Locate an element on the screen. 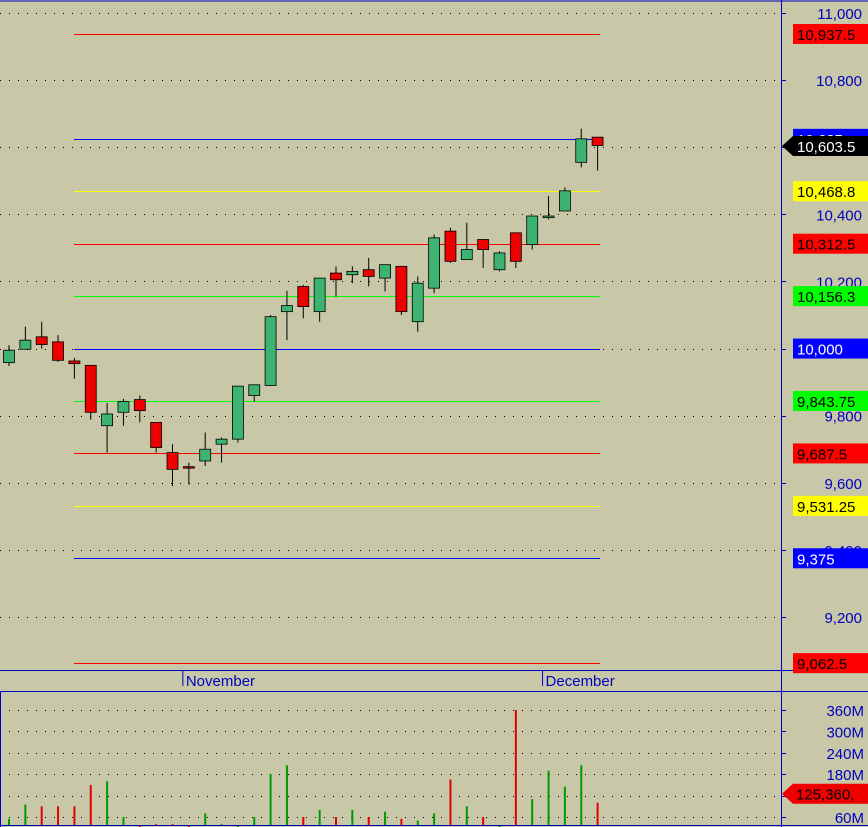  level-tag: 9,531.25 is located at coordinates (830, 505).